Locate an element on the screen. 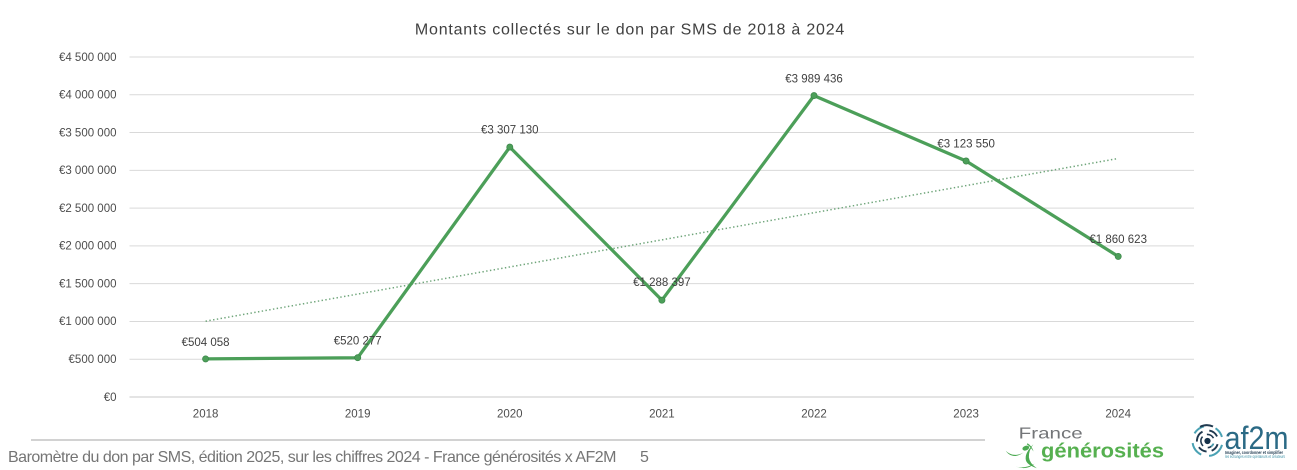 This screenshot has height=470, width=1297. svg-text: €3 500 000 is located at coordinates (88, 133).